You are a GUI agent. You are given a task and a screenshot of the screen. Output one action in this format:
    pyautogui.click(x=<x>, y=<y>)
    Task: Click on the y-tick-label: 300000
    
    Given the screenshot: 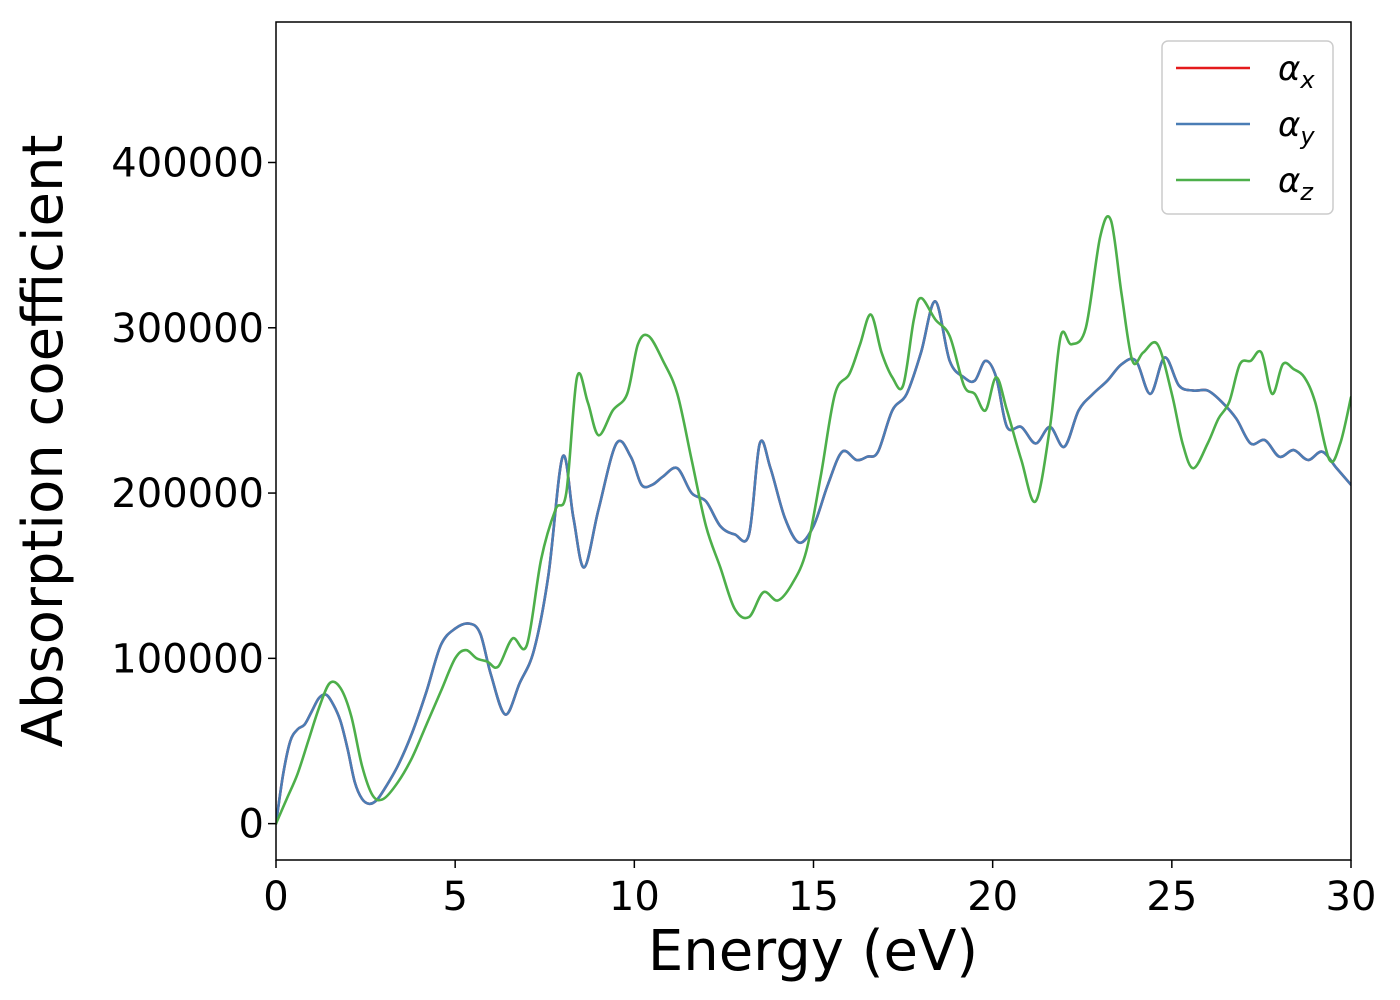 What is the action you would take?
    pyautogui.click(x=187, y=329)
    